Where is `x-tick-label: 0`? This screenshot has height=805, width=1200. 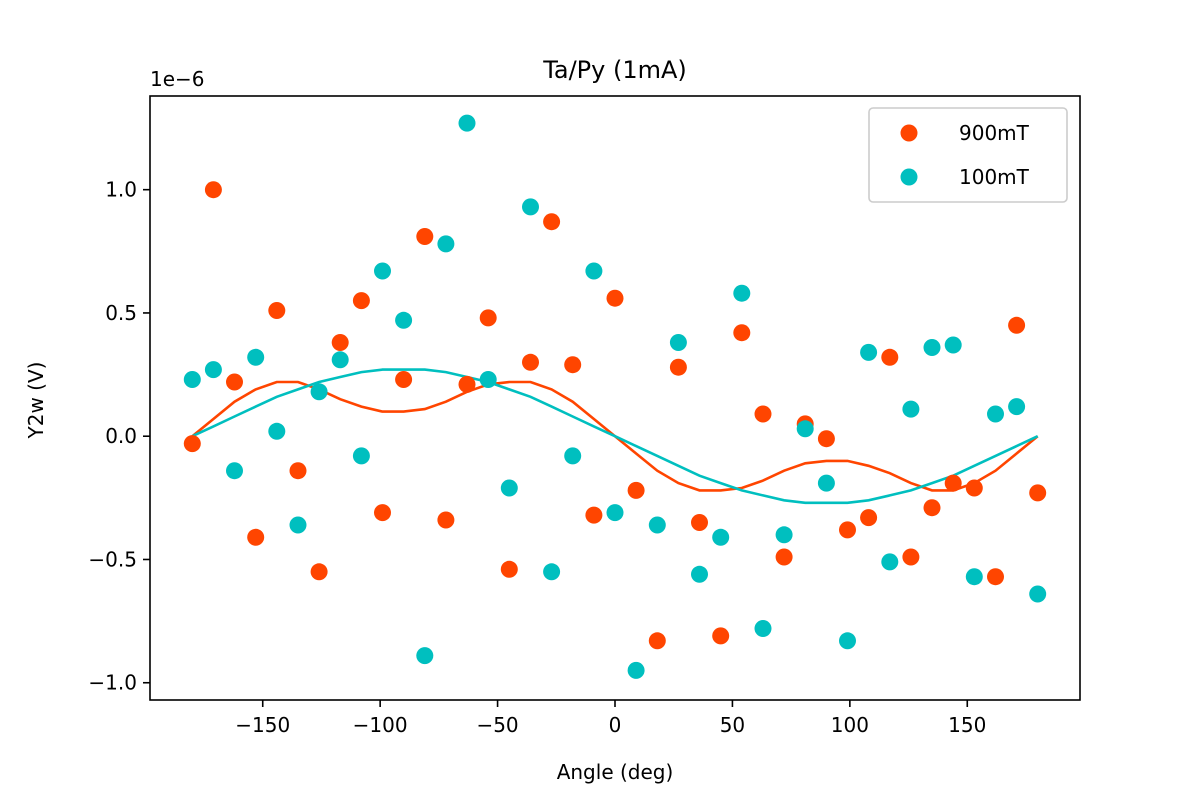 x-tick-label: 0 is located at coordinates (615, 725).